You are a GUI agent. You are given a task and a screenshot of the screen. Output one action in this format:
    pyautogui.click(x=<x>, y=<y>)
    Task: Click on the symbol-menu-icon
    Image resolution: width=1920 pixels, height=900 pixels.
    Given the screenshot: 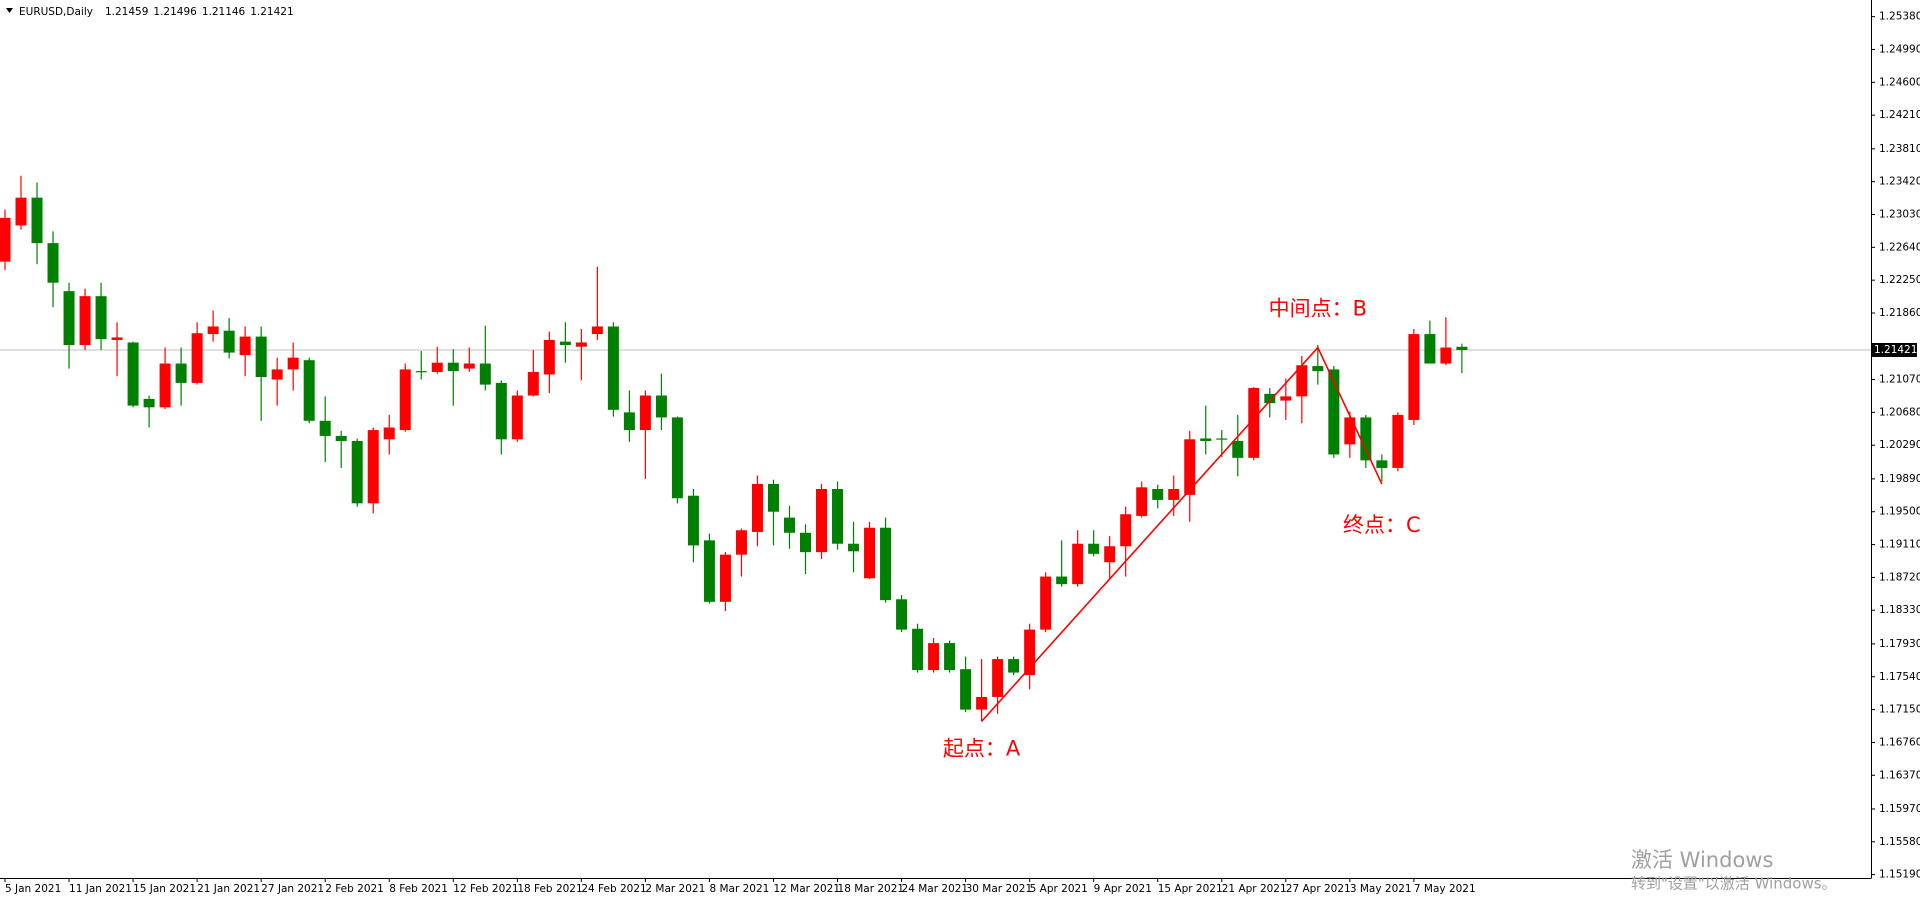 What is the action you would take?
    pyautogui.click(x=9, y=10)
    